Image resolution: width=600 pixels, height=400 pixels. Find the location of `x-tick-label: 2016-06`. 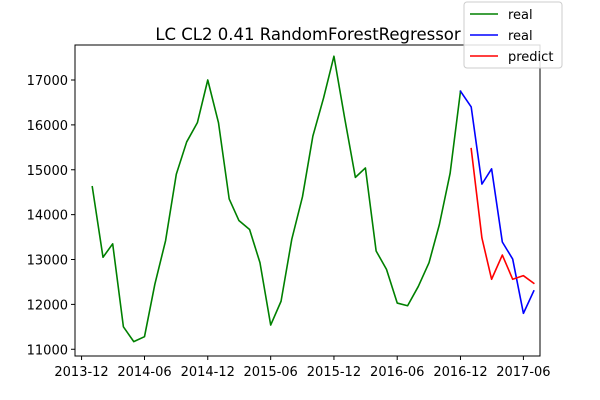

x-tick-label: 2016-06 is located at coordinates (397, 372).